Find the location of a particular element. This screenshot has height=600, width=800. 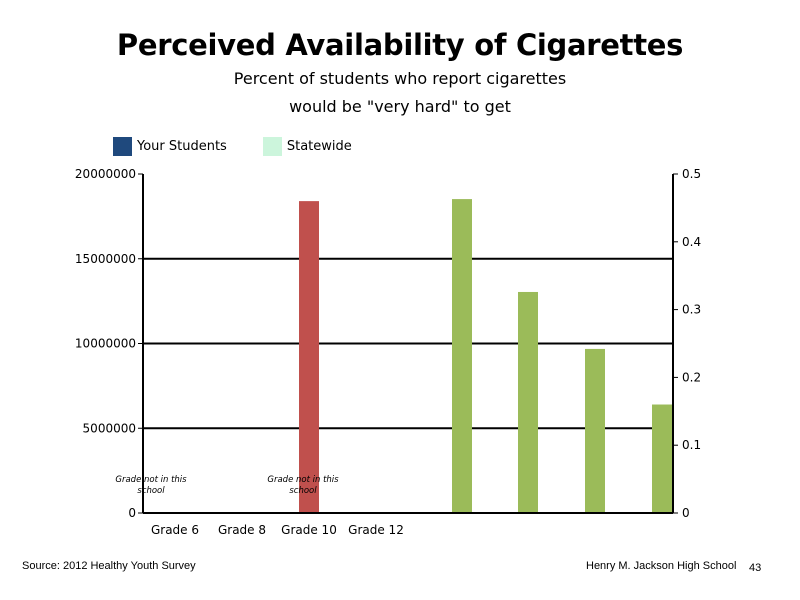

legend-label-statewide: Statewide is located at coordinates (319, 146).